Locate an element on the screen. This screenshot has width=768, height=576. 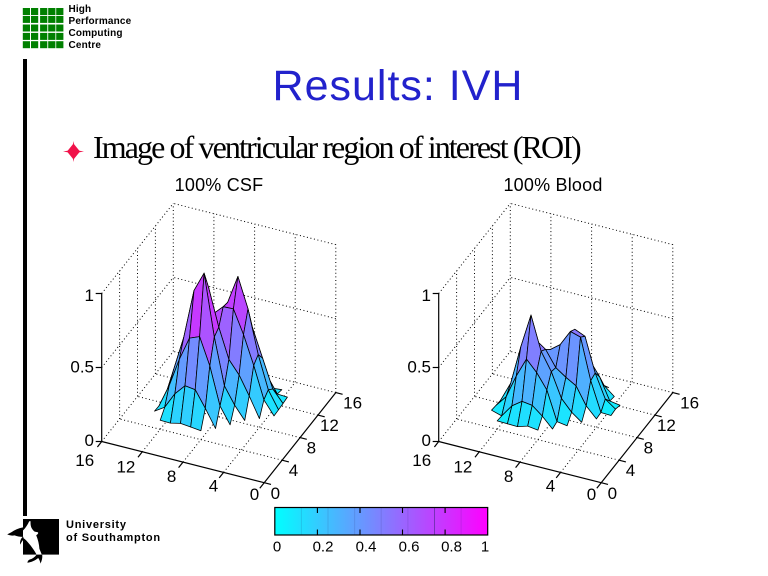
svg-text: 0.8 is located at coordinates (451, 547).